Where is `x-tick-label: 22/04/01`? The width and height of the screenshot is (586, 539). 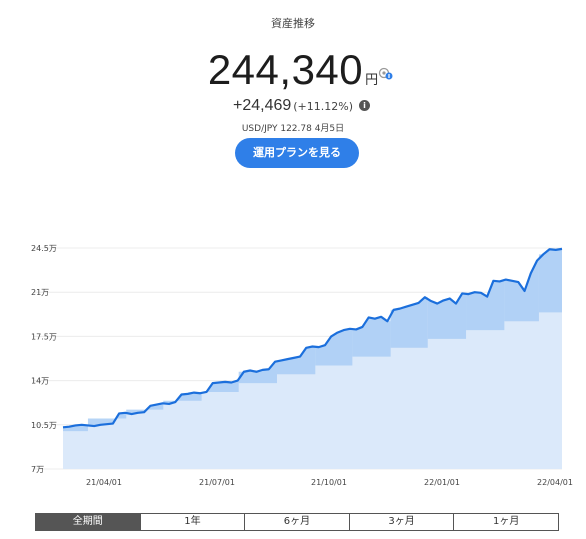
x-tick-label: 22/04/01 is located at coordinates (555, 482).